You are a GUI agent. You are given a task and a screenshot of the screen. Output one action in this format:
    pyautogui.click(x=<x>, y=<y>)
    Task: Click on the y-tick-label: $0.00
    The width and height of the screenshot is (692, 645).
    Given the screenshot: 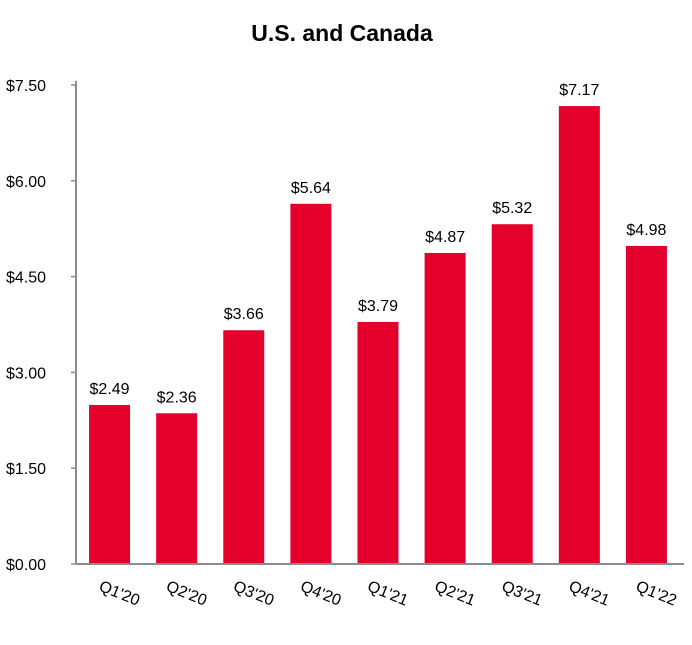 What is the action you would take?
    pyautogui.click(x=26, y=565)
    